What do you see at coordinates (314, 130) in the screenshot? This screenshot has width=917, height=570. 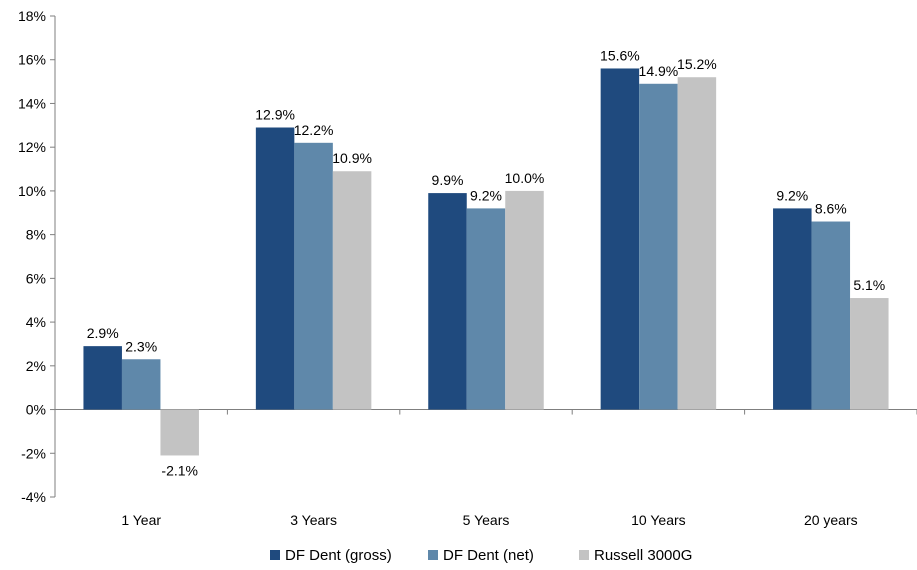 I see `data-label: 12.2%` at bounding box center [314, 130].